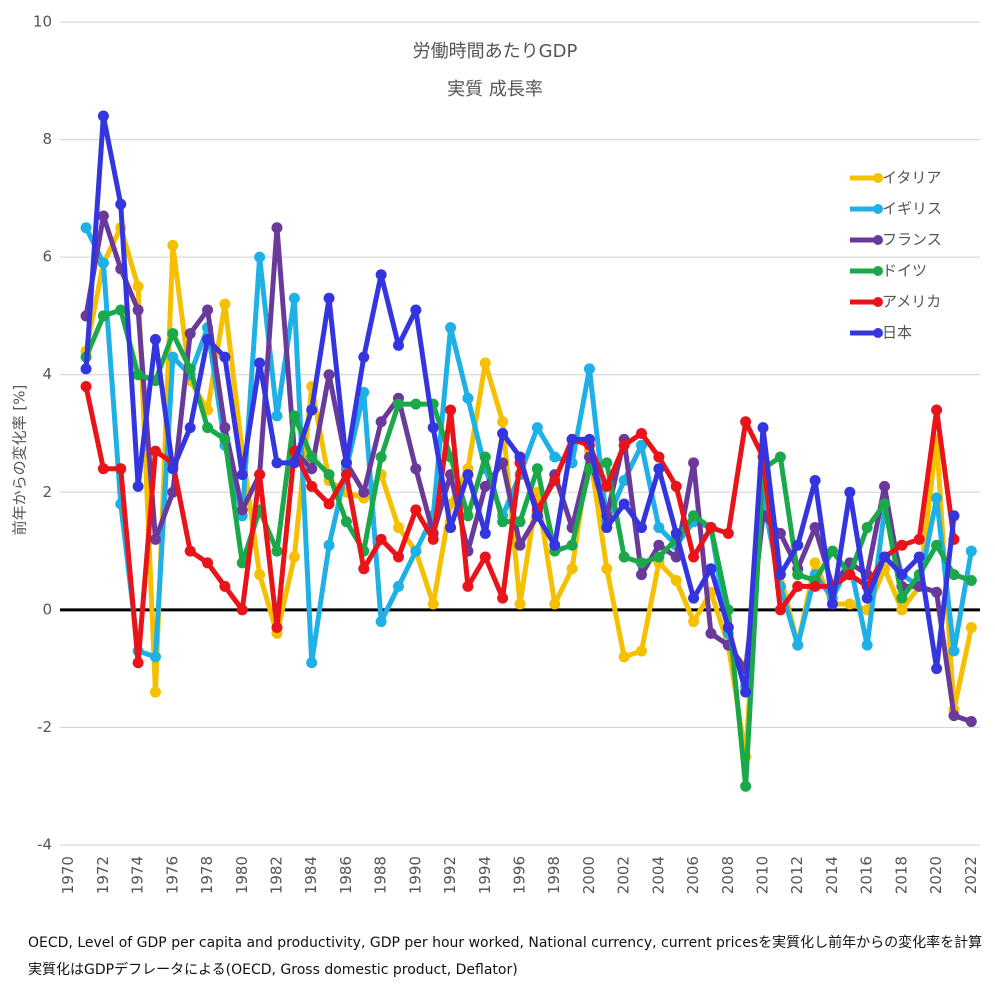  Describe the element at coordinates (901, 875) in the screenshot. I see `x-tick-label: 2018` at that location.